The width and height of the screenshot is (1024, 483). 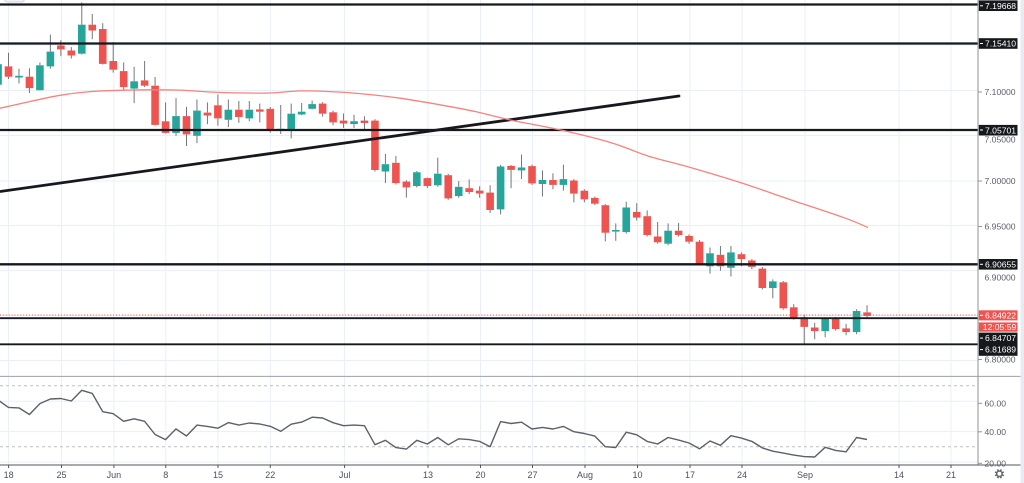 I want to click on svg-text: 20, so click(x=480, y=475).